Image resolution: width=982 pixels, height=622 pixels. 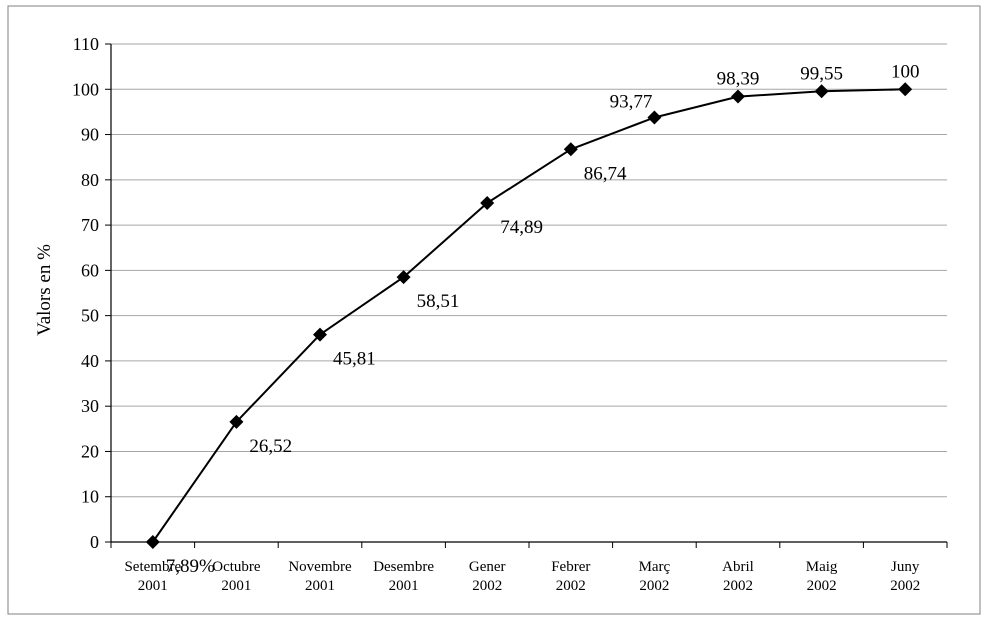 What do you see at coordinates (403, 576) in the screenshot?
I see `x-tick-label: Desembre 2001` at bounding box center [403, 576].